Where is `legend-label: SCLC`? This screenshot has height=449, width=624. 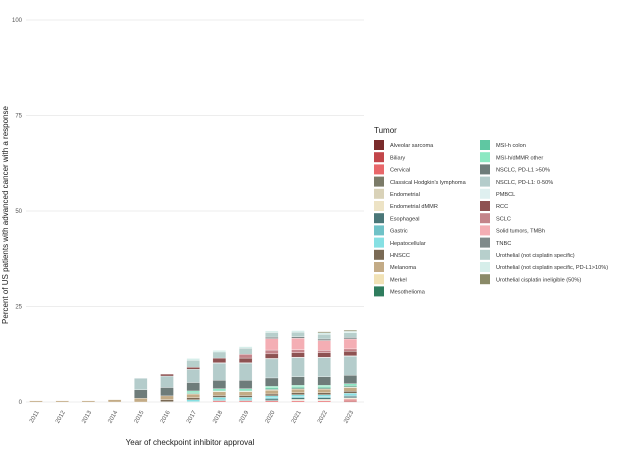
legend-label: SCLC is located at coordinates (503, 219).